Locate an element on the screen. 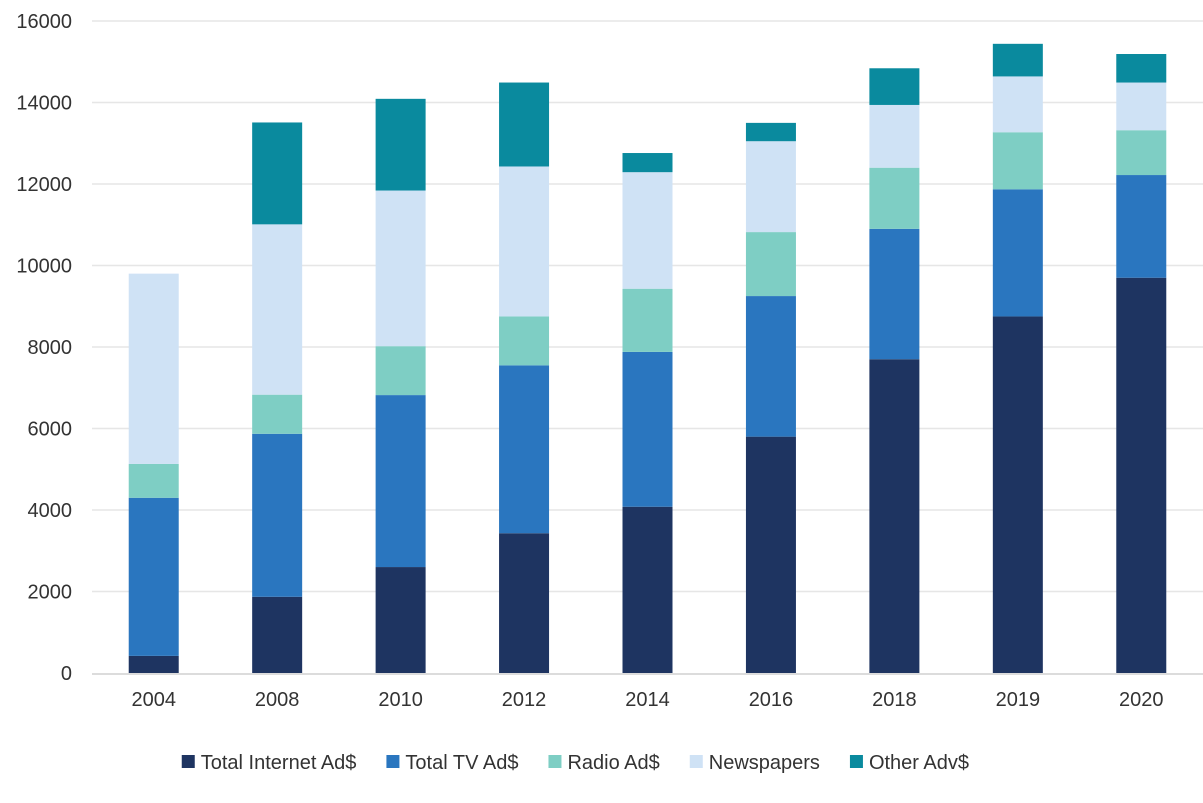  bar-segment-newspapers-2010 is located at coordinates (400, 268).